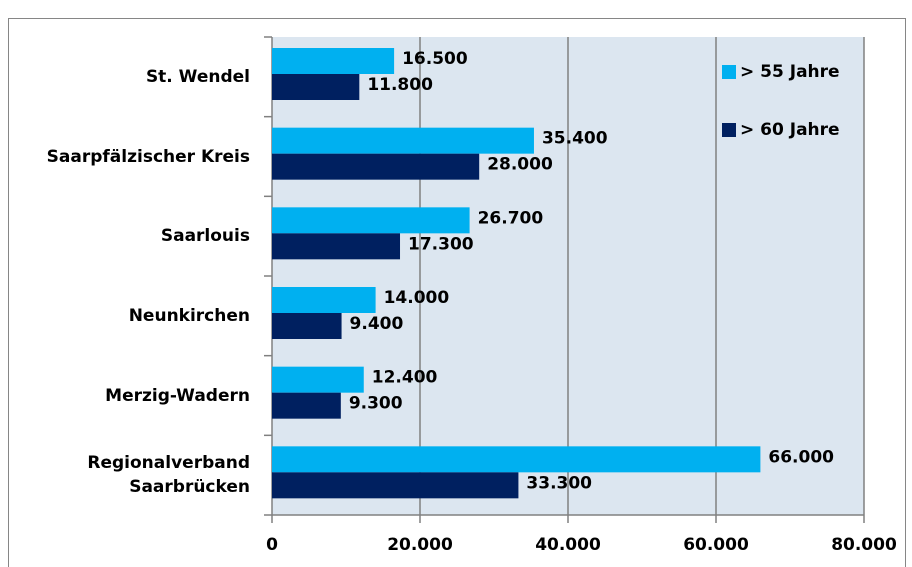 This screenshot has height=567, width=912. Describe the element at coordinates (864, 545) in the screenshot. I see `x-tick-label: 80.000` at that location.